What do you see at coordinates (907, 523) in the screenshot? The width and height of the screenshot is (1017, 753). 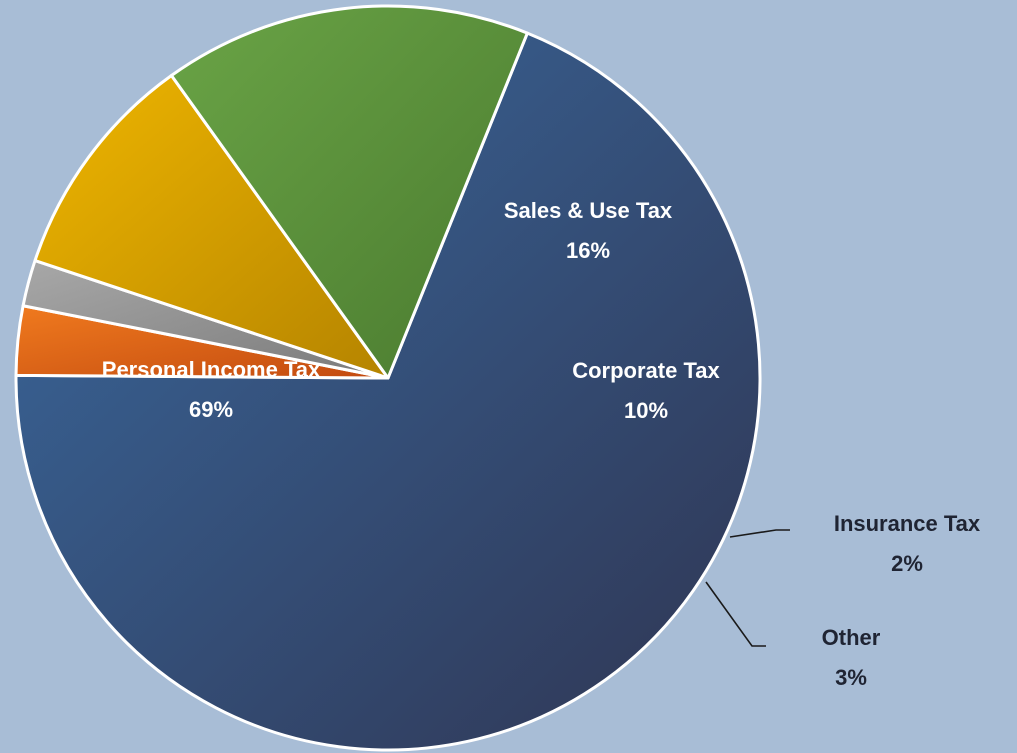 I see `slice-name-insurance-tax: Insurance Tax` at bounding box center [907, 523].